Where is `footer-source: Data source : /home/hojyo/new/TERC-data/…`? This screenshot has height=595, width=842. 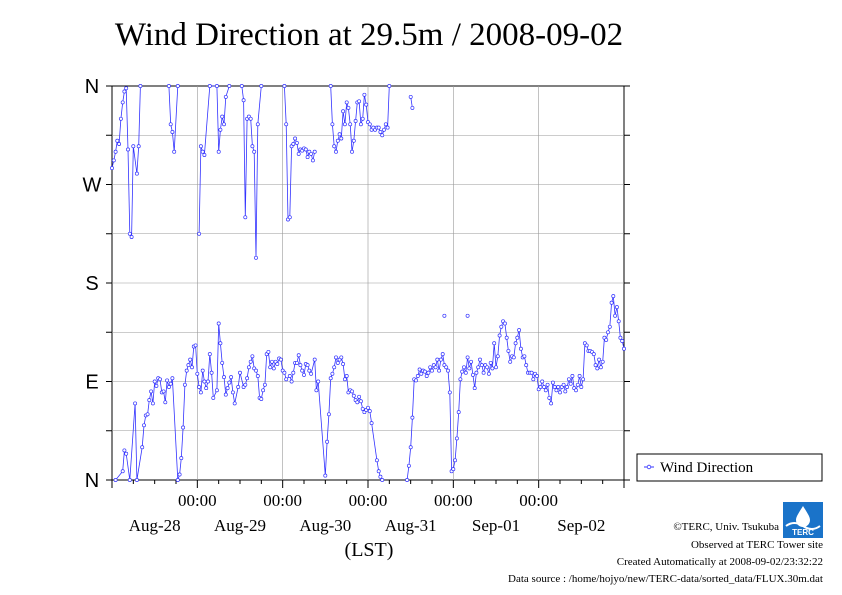 footer-source: Data source : /home/hojyo/new/TERC-data/… is located at coordinates (665, 579).